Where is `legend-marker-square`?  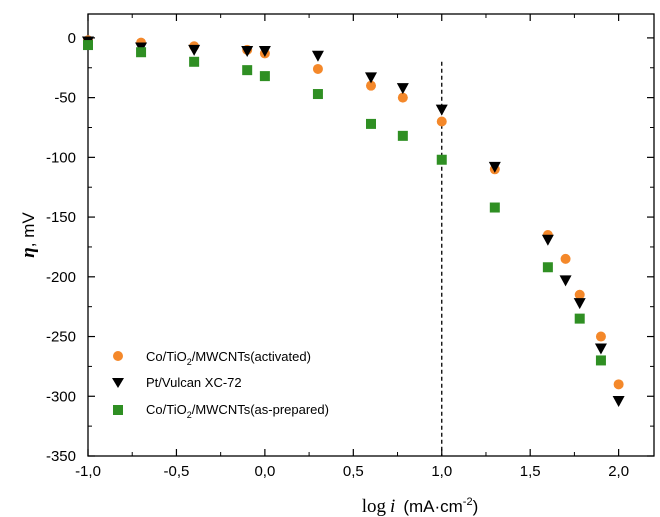
legend-marker-square is located at coordinates (118, 410).